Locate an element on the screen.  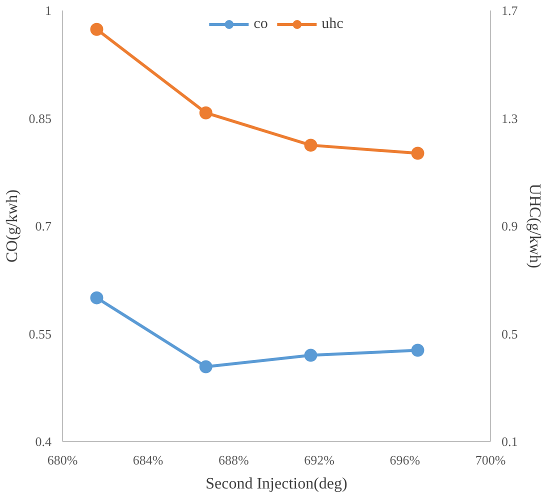
x-tick-label: 700% is located at coordinates (490, 460).